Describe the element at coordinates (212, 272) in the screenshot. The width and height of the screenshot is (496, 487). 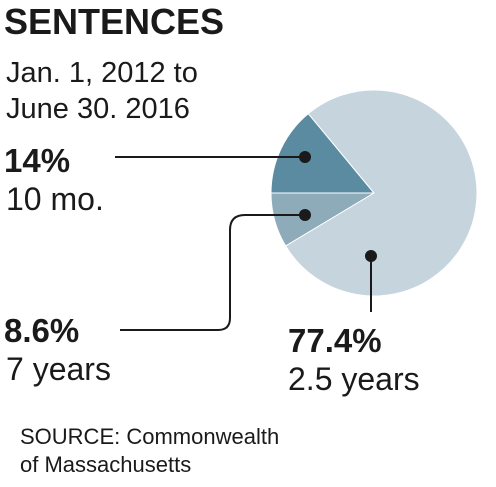
I see `leader-line` at that location.